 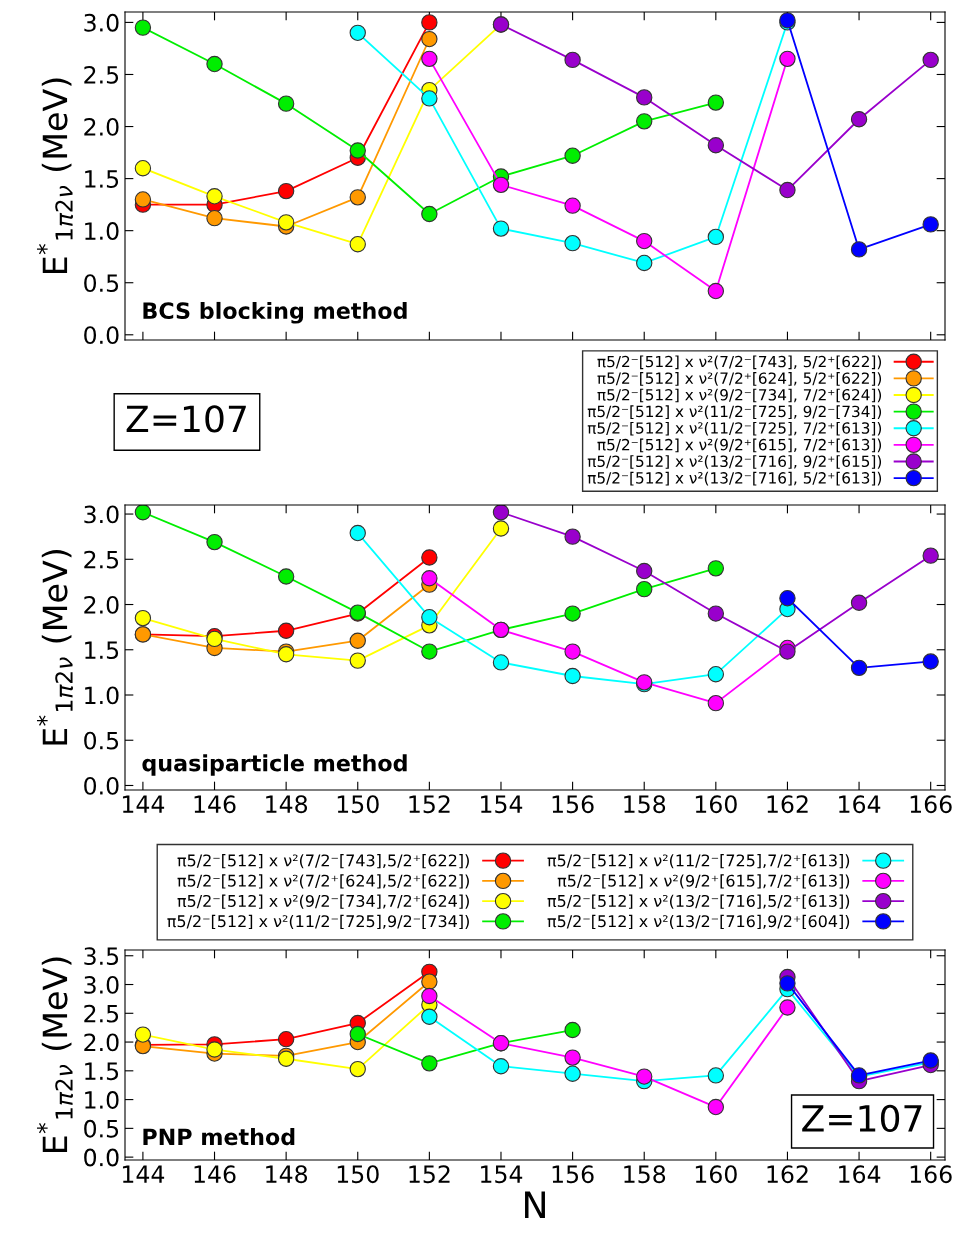 I want to click on legend-label: π5/2⁻[512] x ν²(13/2⁻[716], 9/2⁺[615]), so click(x=734, y=462).